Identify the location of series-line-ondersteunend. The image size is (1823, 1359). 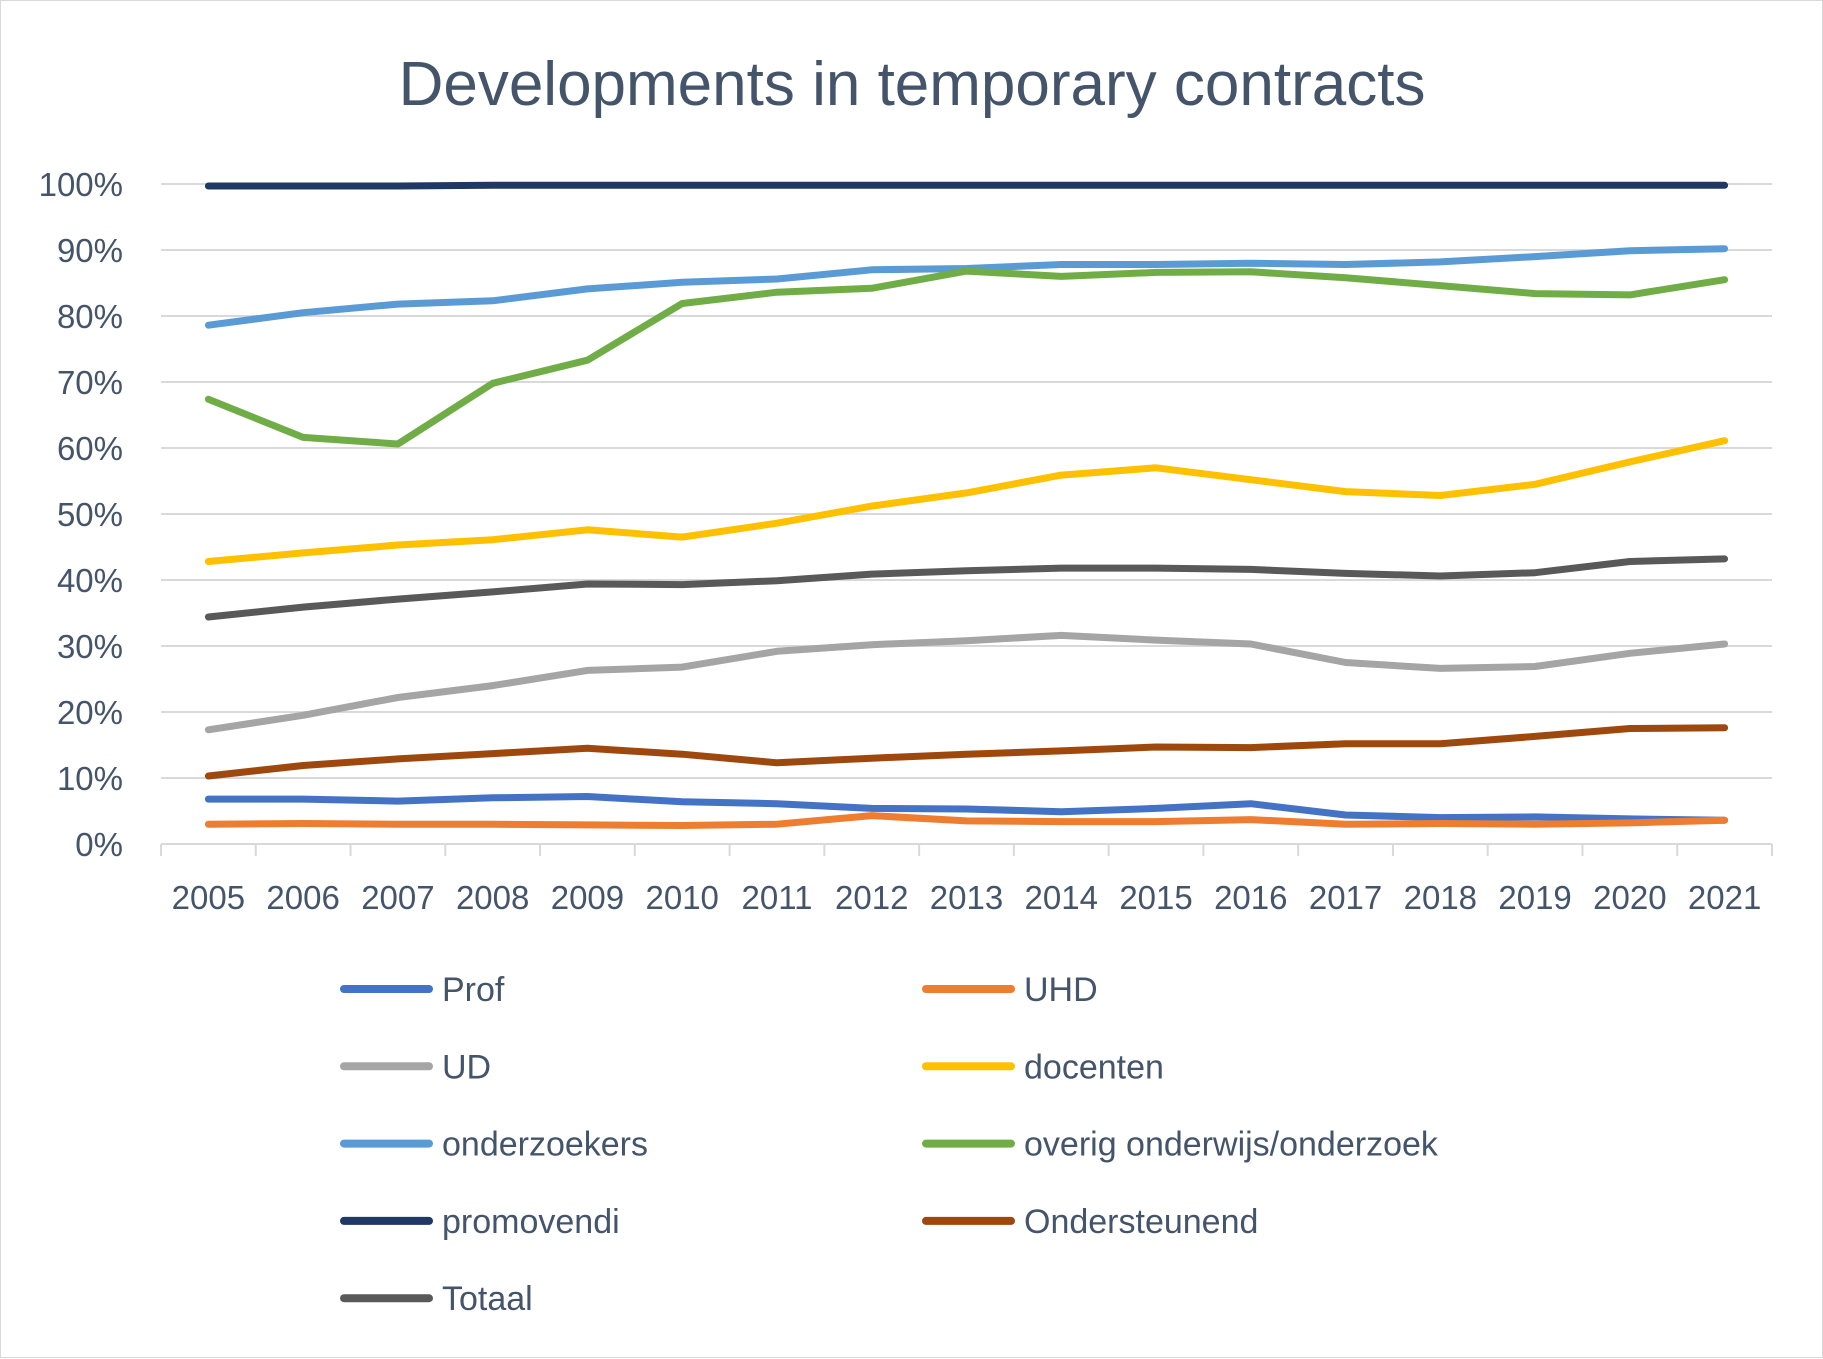
(966, 752).